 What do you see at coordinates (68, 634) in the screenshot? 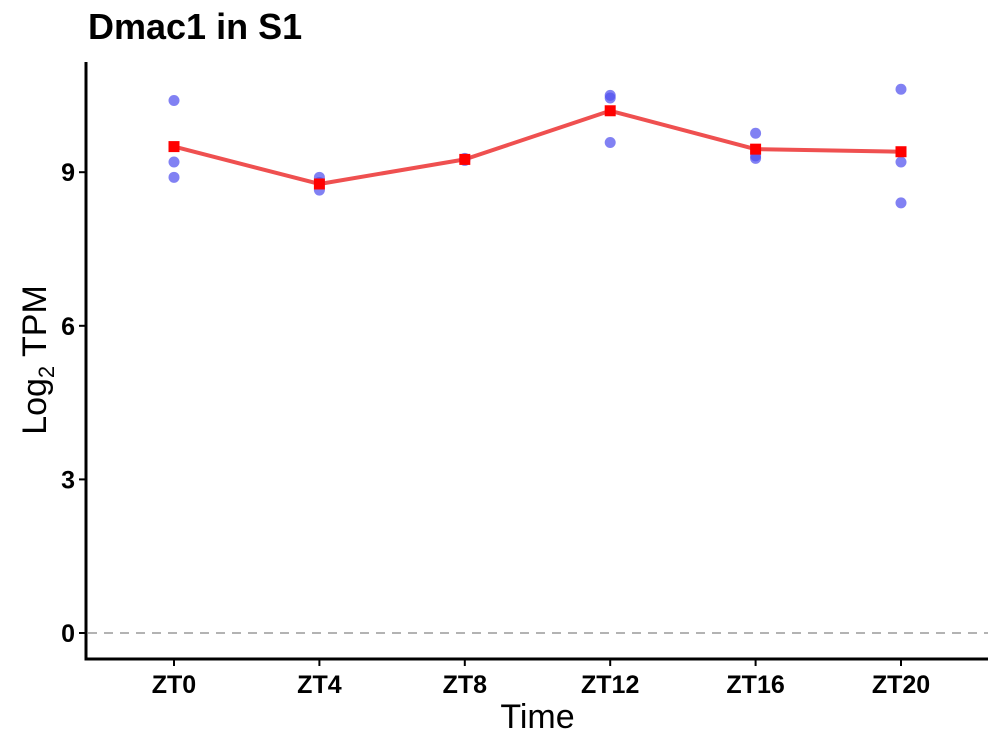
I see `y-tick-label: 0` at bounding box center [68, 634].